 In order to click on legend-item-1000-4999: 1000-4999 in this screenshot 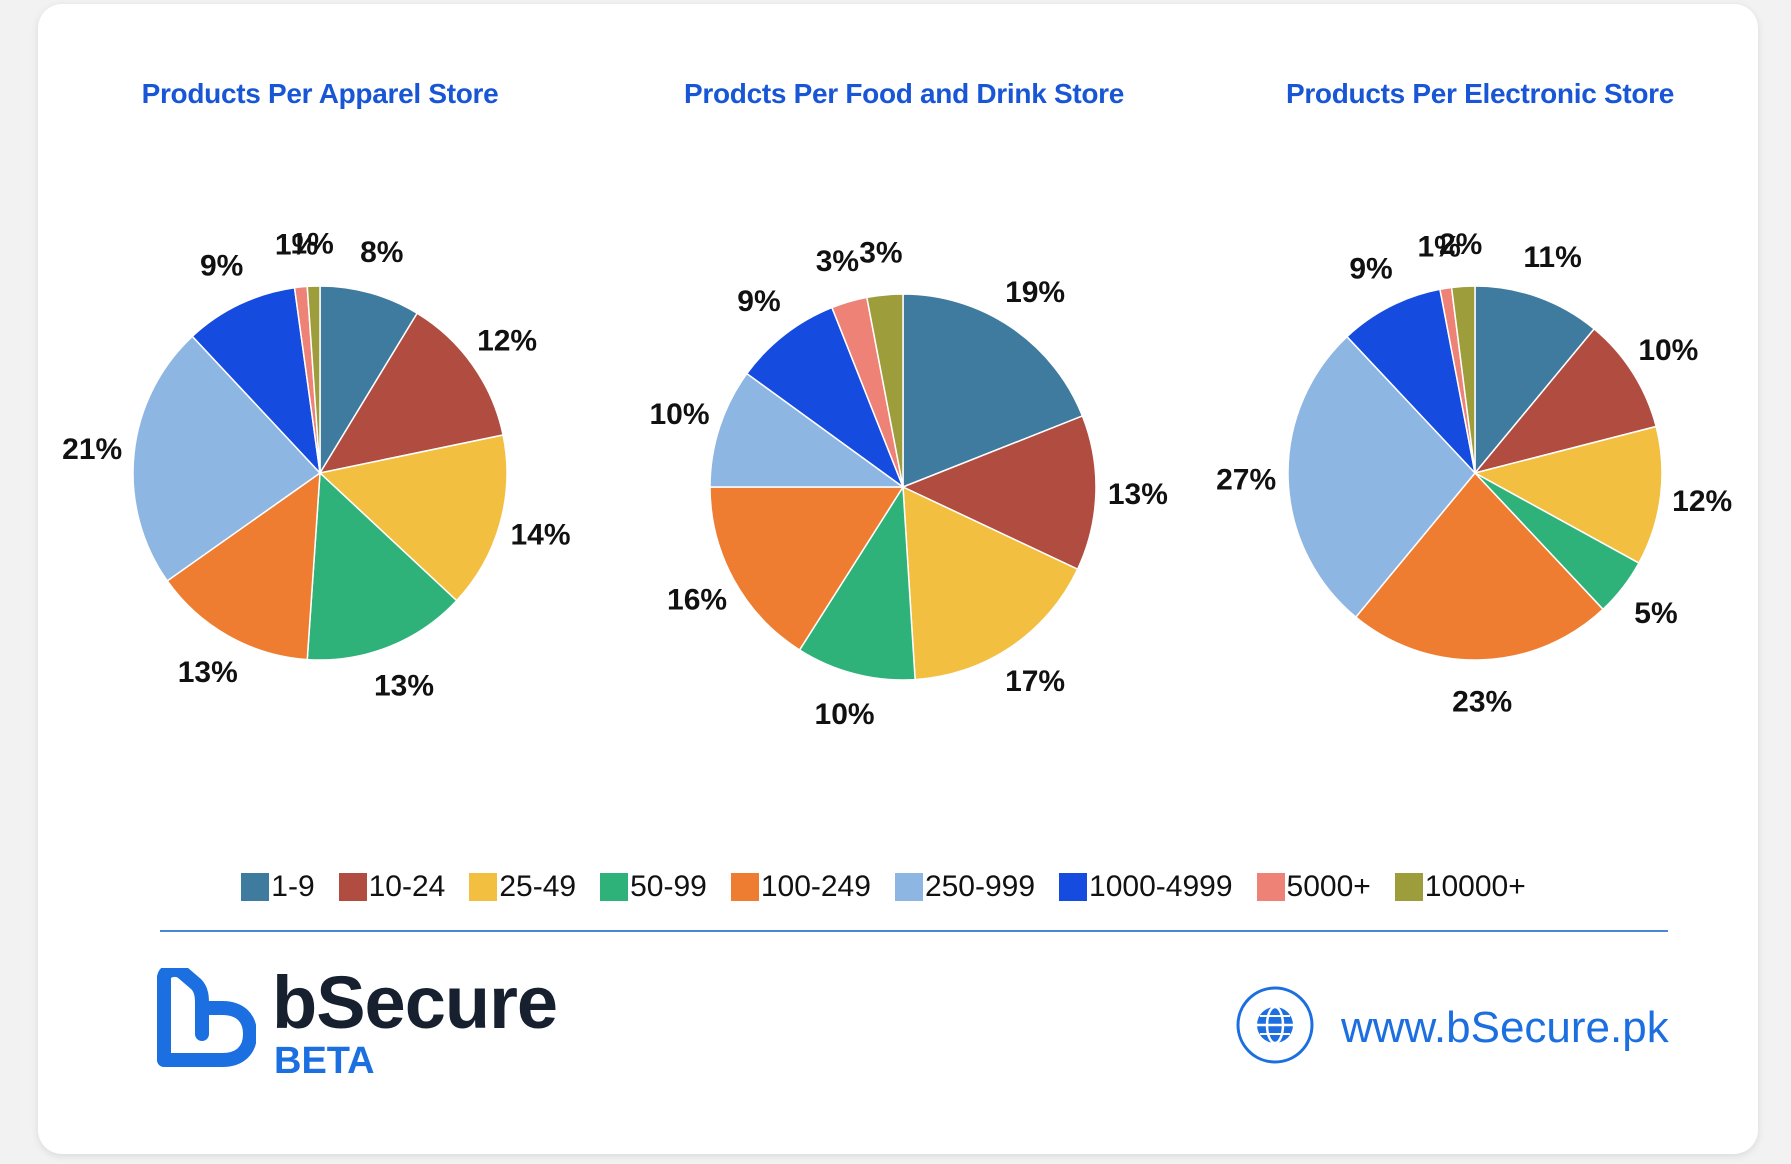, I will do `click(1146, 887)`.